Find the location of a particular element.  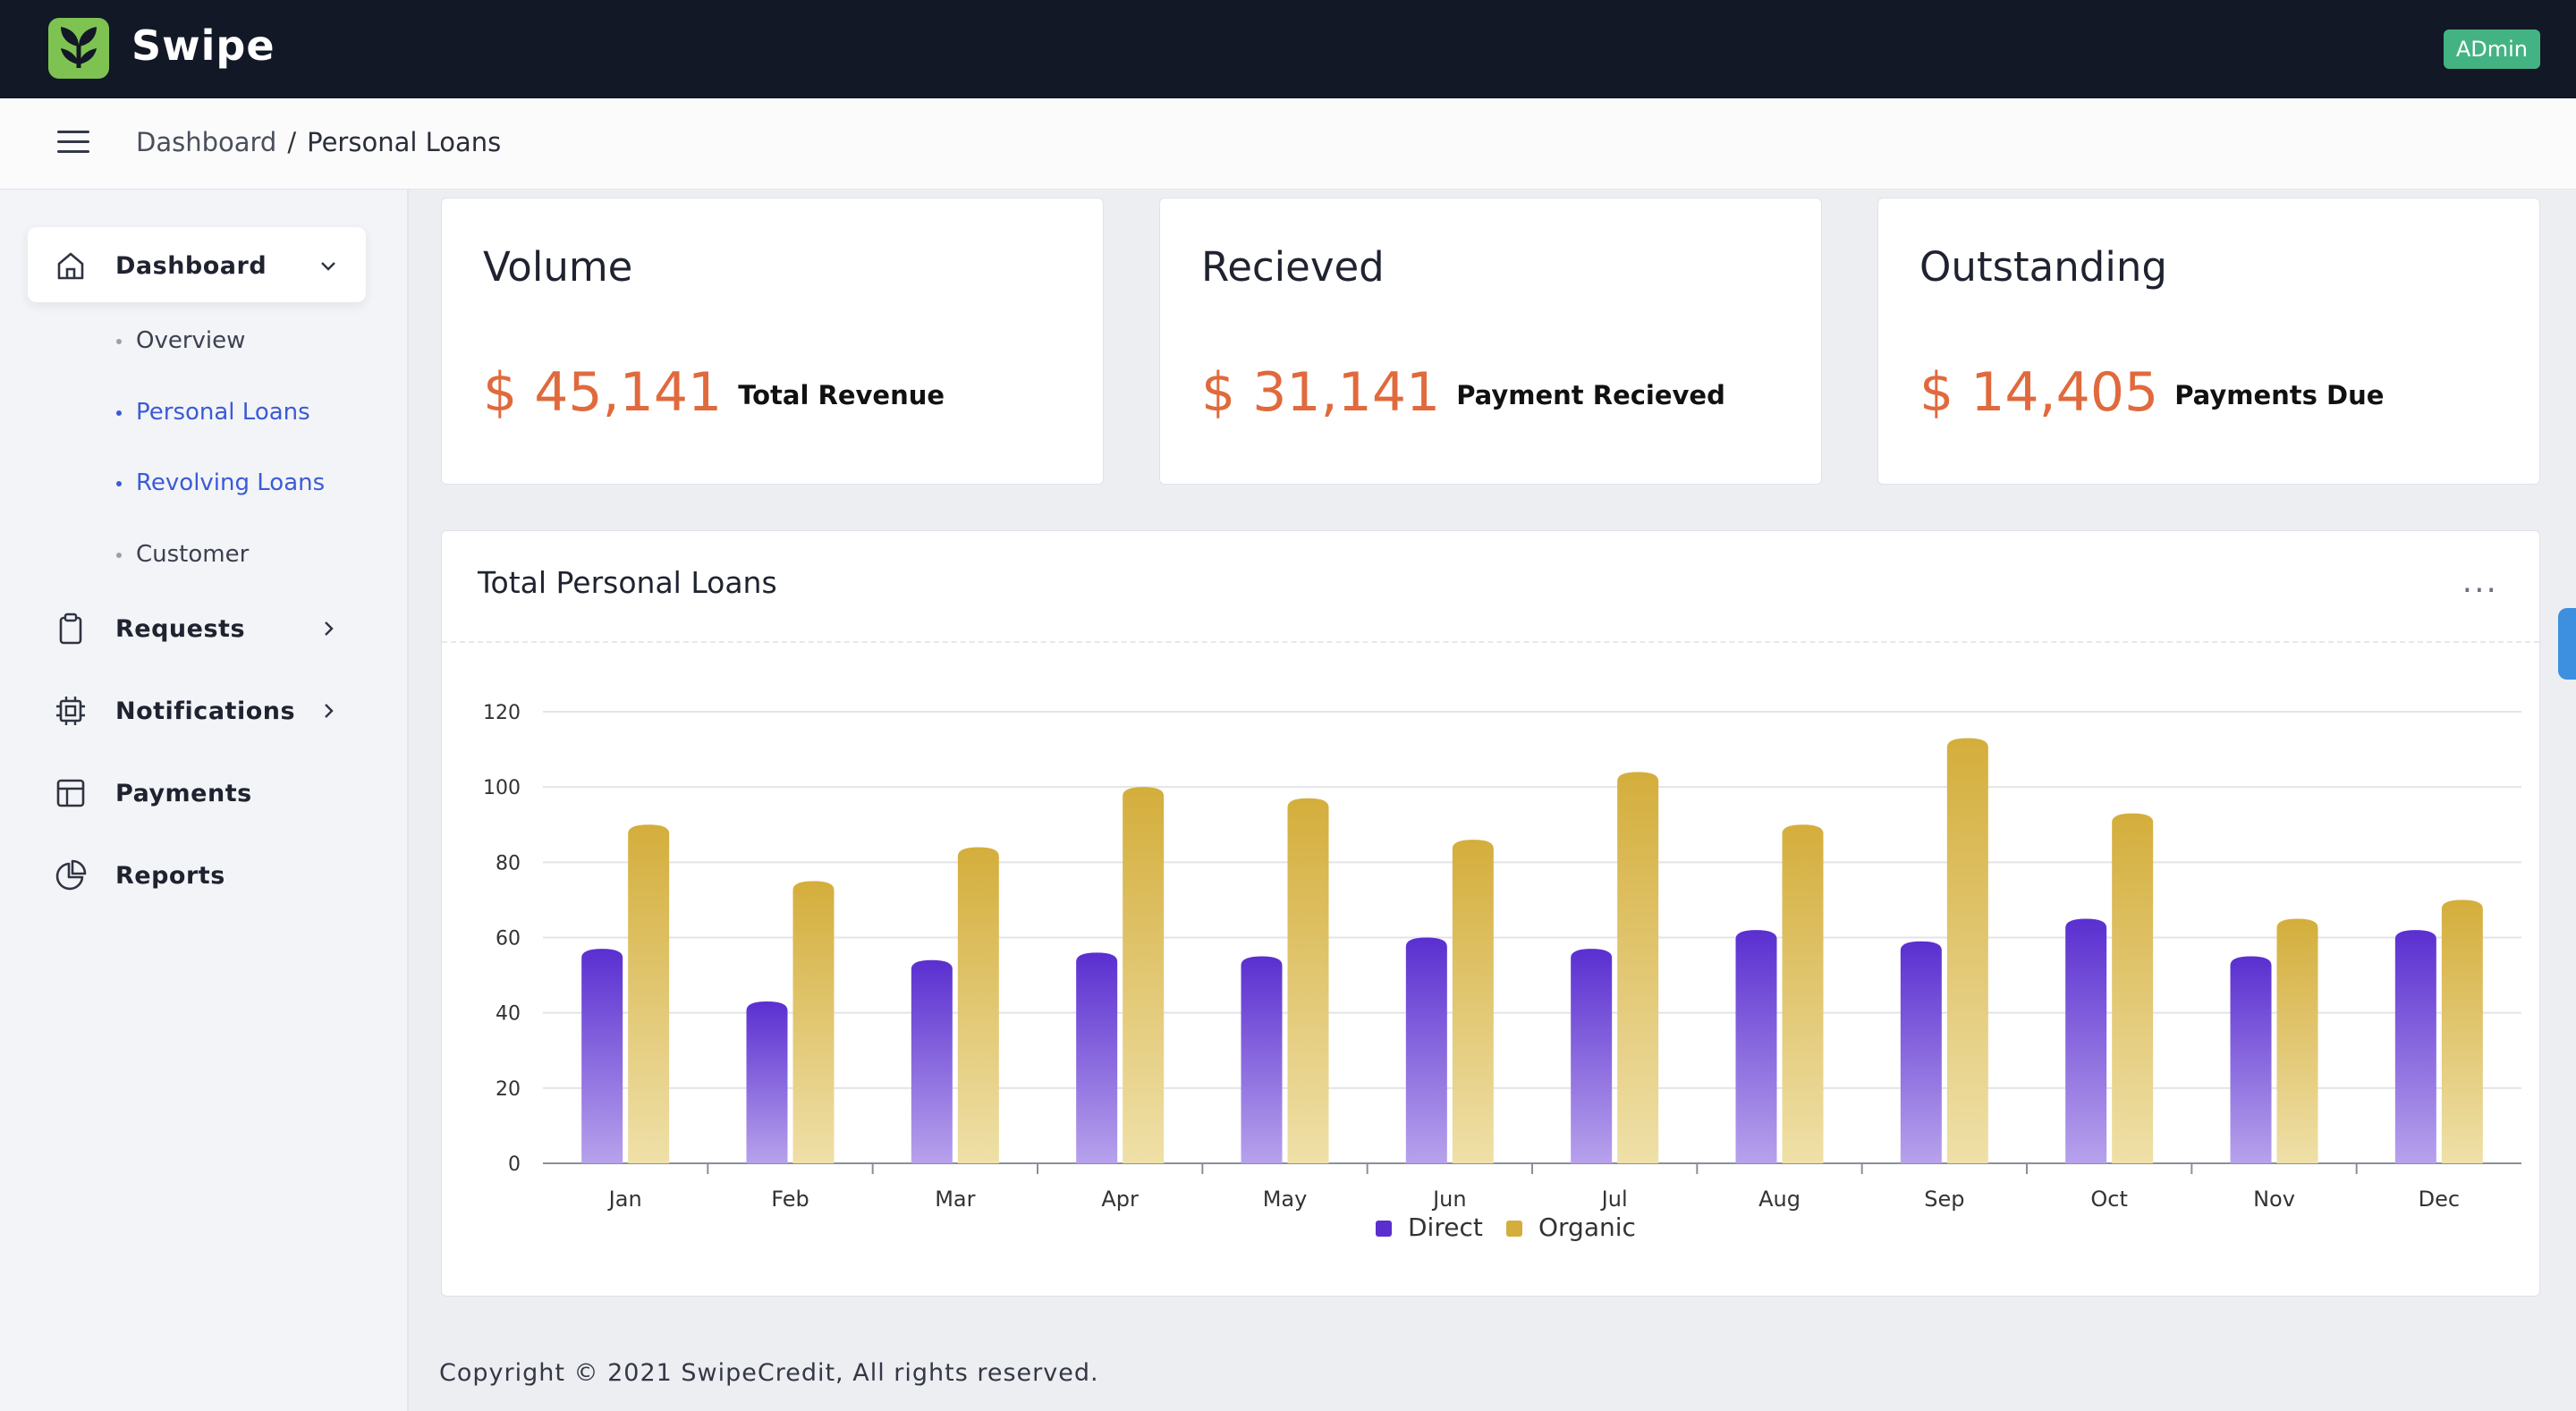

sidebar-item-requests: Requests is located at coordinates (206, 628).